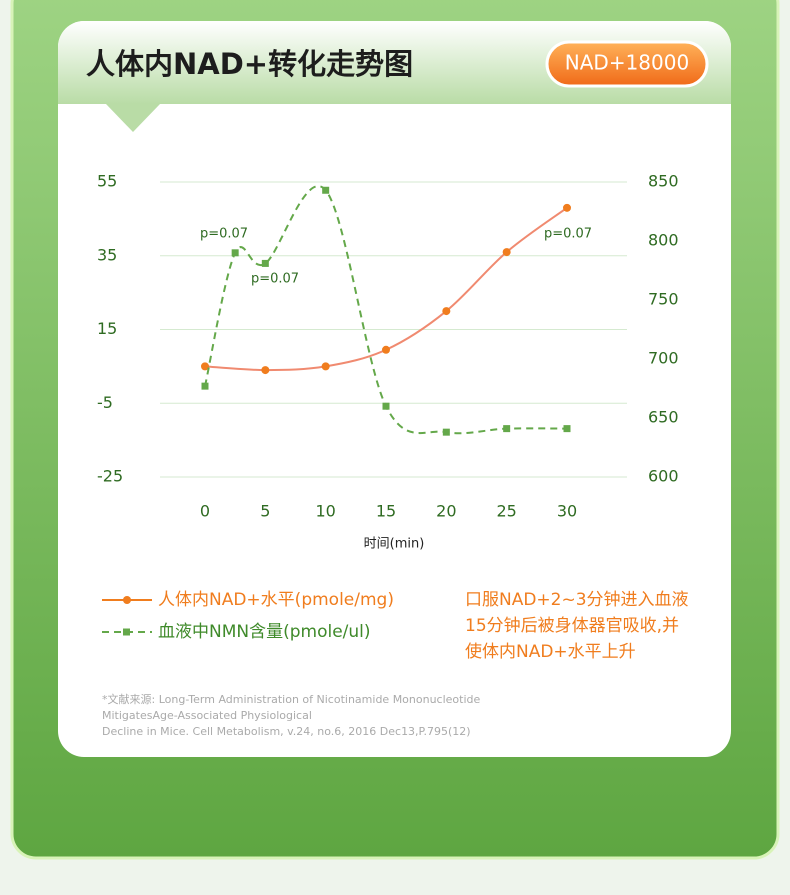 This screenshot has height=895, width=790. I want to click on legend-label: 人体内NAD+水平(pmole/mg), so click(276, 600).